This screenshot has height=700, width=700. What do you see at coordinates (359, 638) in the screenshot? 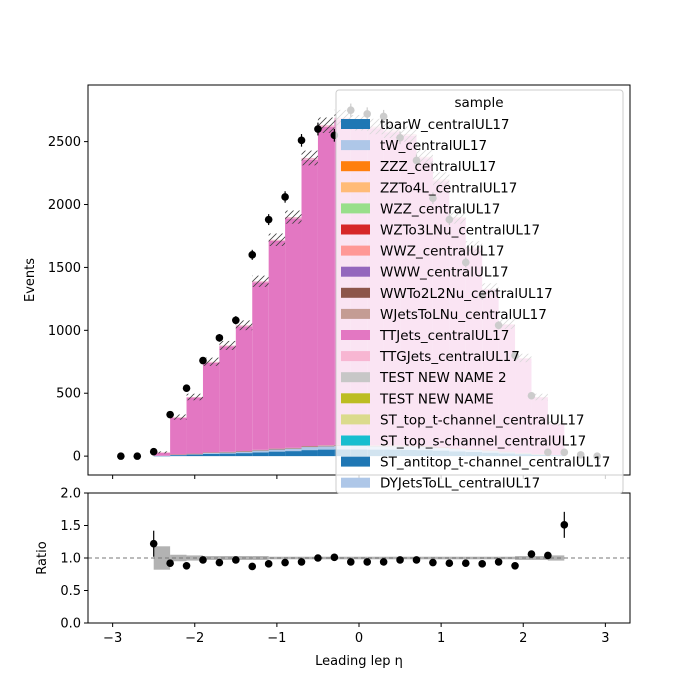
I see `x-tick-label-0: 0` at bounding box center [359, 638].